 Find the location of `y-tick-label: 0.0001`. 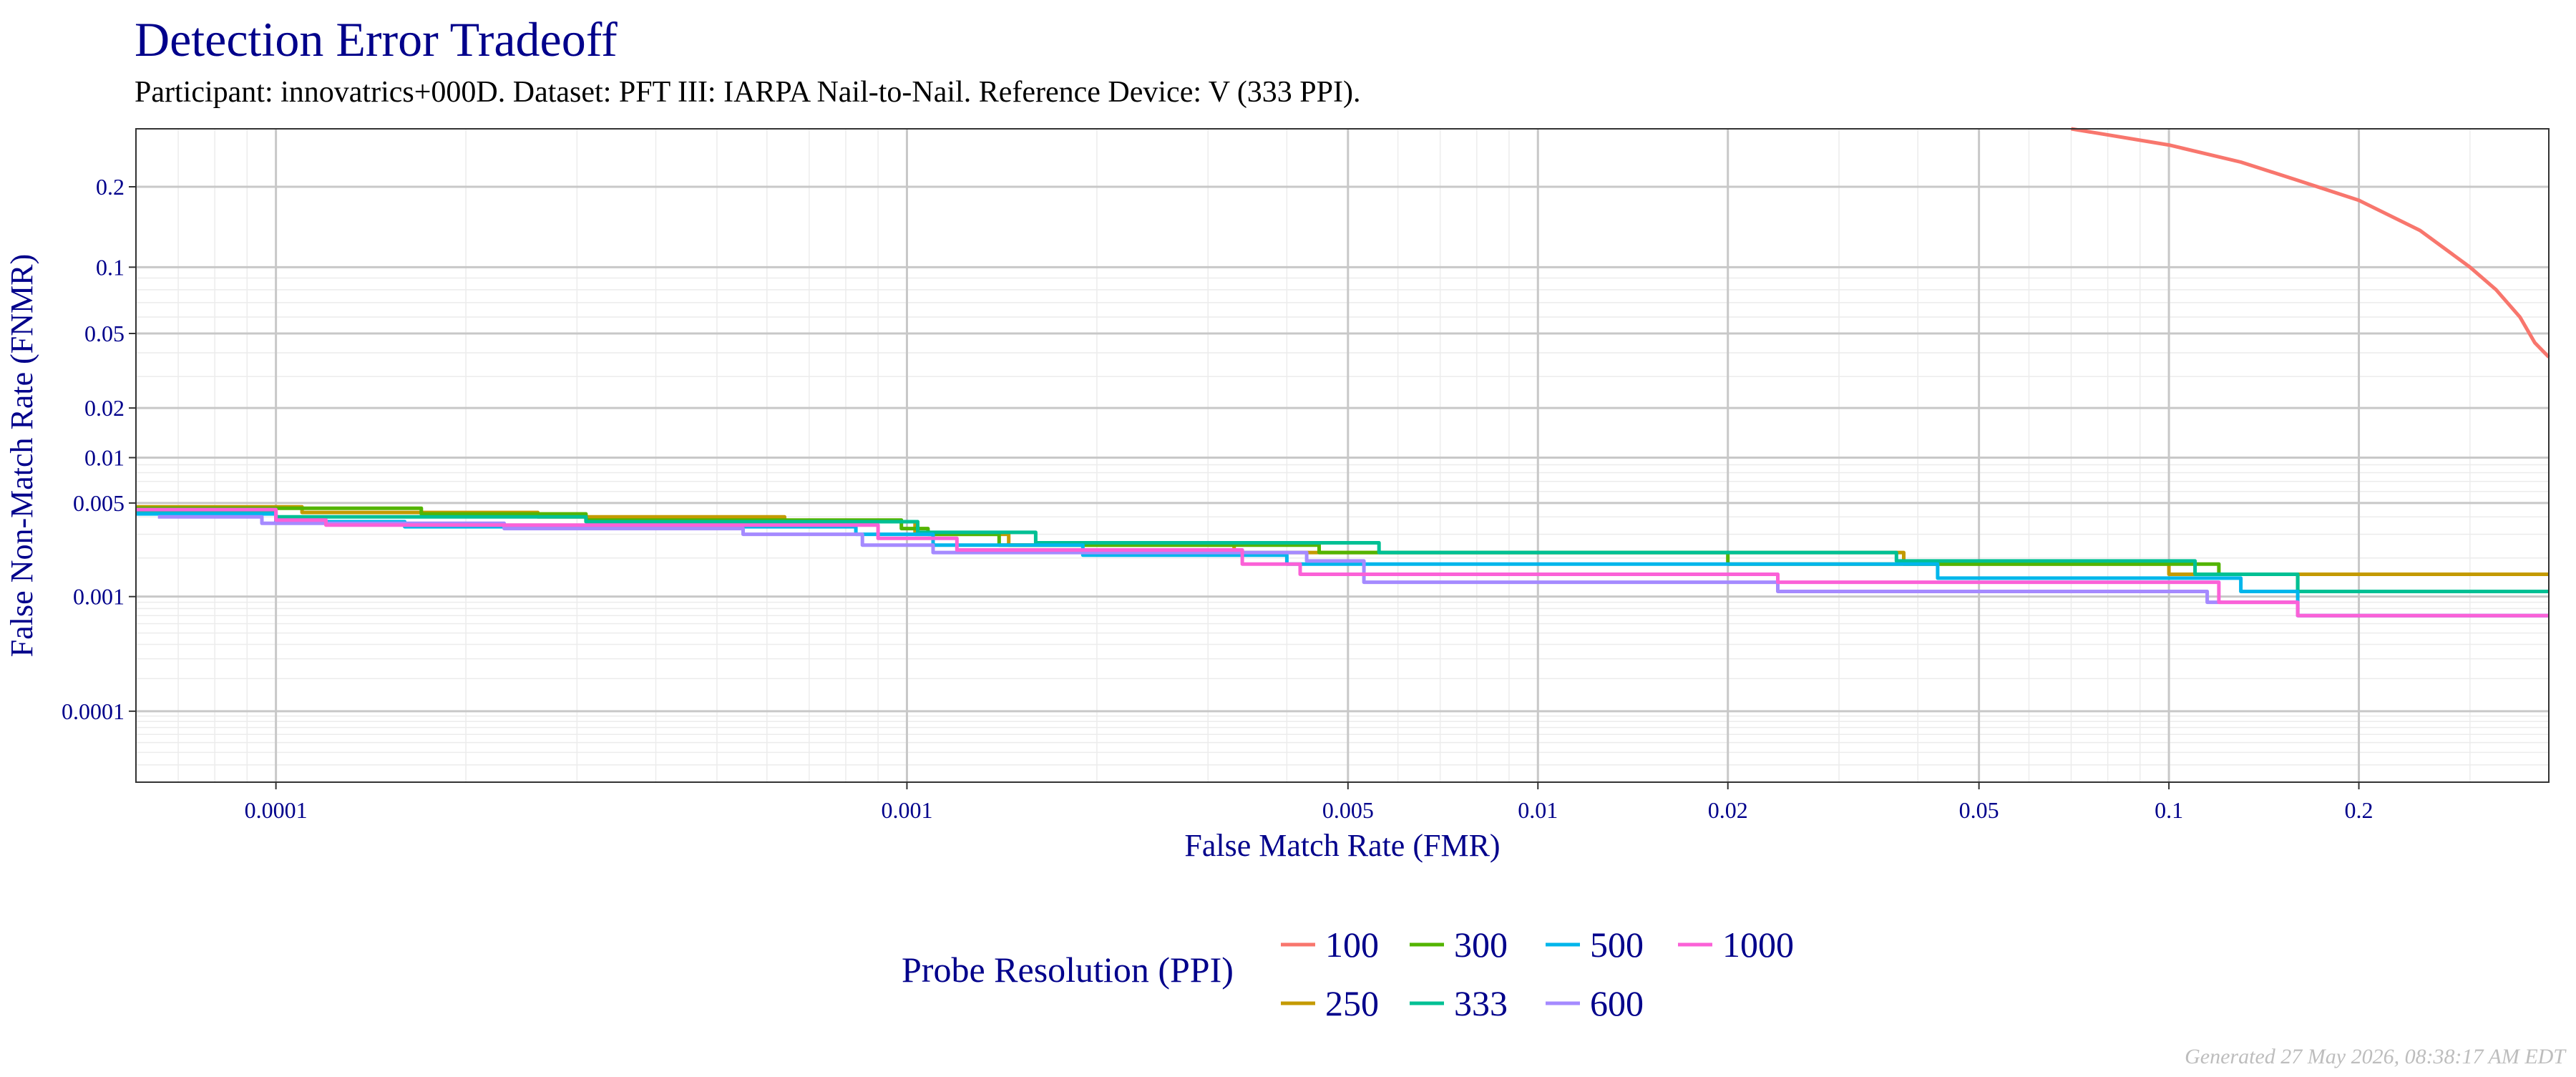

y-tick-label: 0.0001 is located at coordinates (93, 711).